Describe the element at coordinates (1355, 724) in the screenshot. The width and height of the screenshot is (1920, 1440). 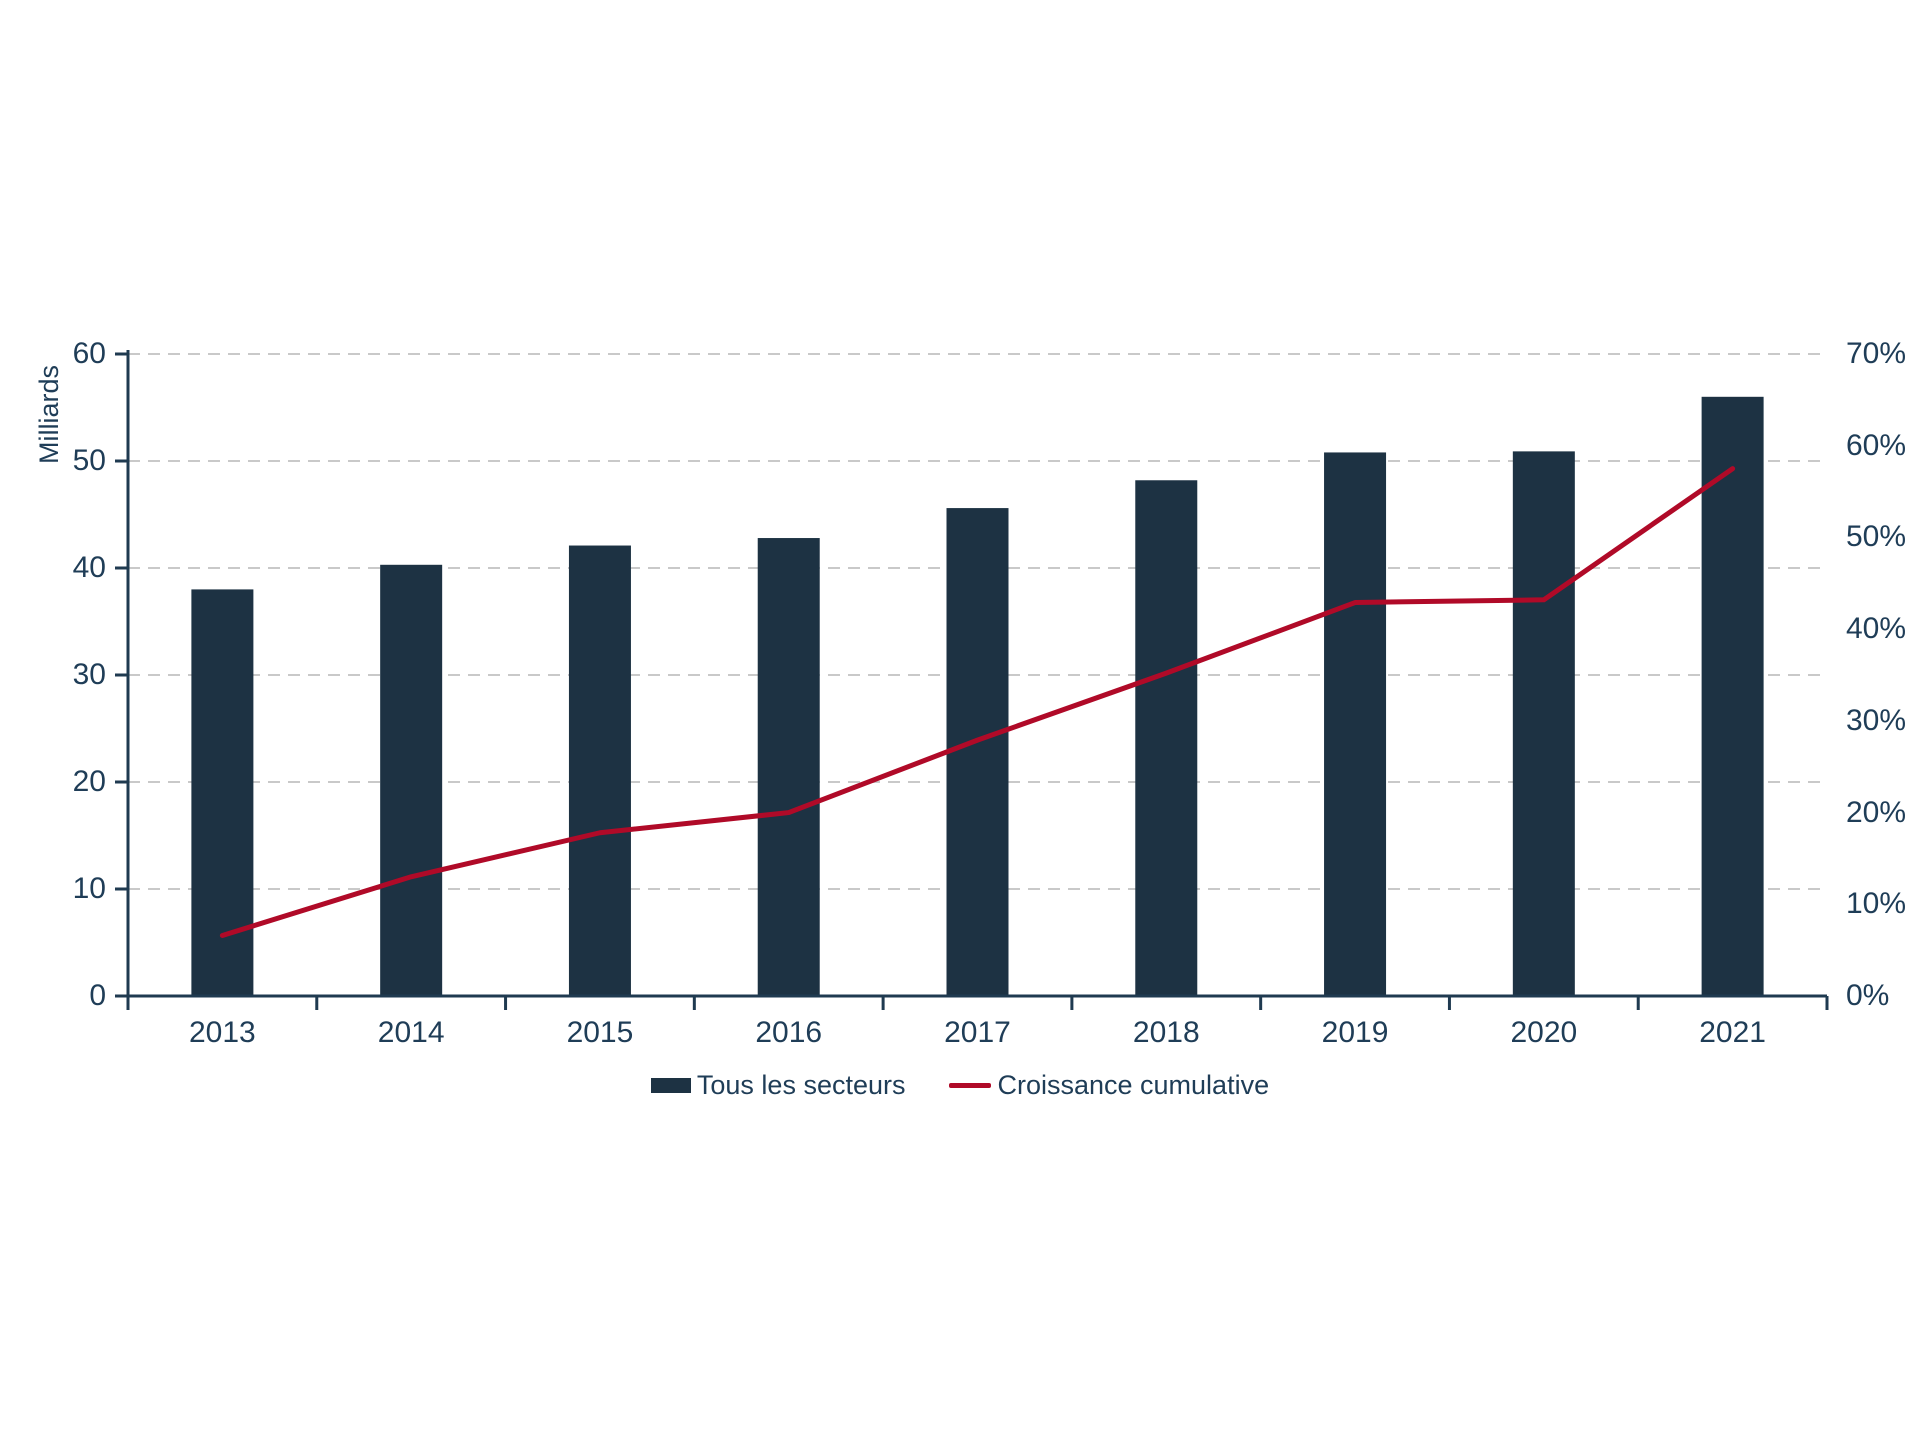
I see `bar-2019` at that location.